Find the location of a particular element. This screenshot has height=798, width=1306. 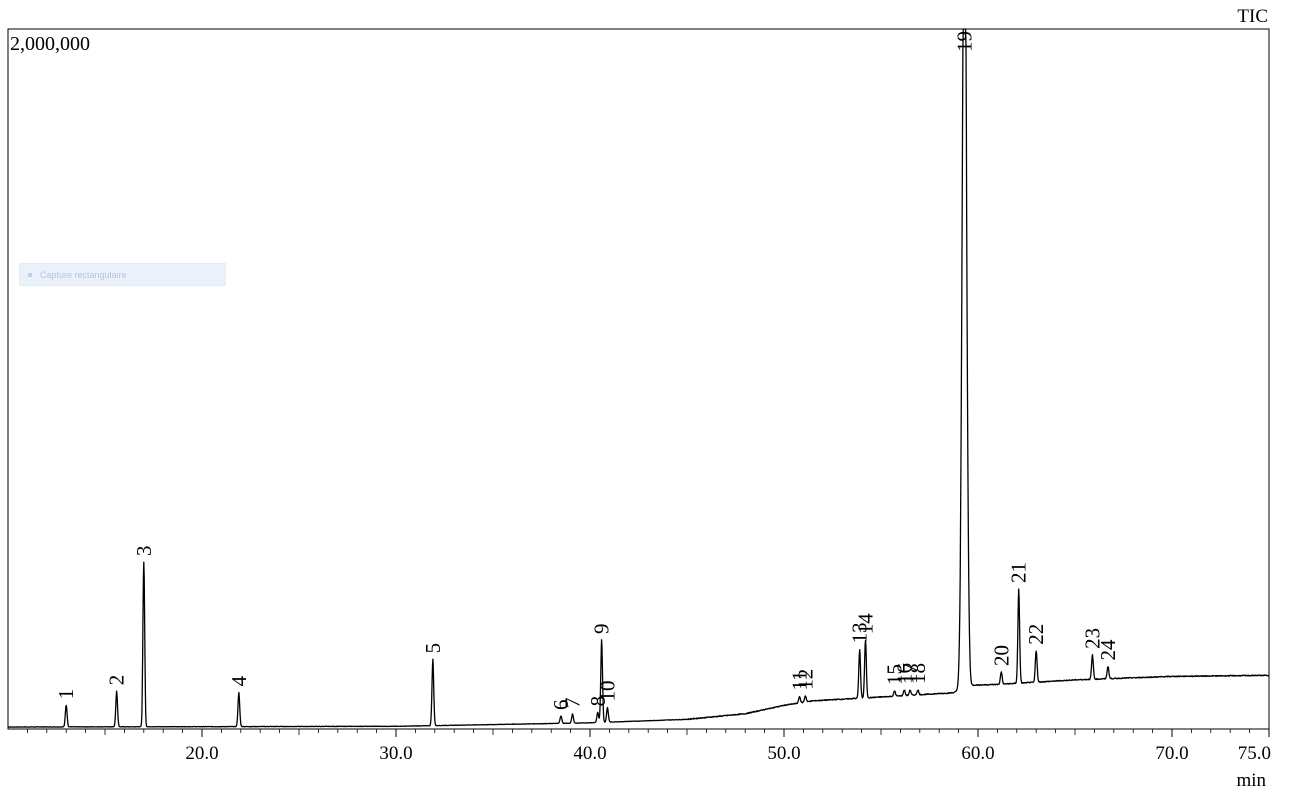

x-tick-label: 75.0 is located at coordinates (1254, 753).